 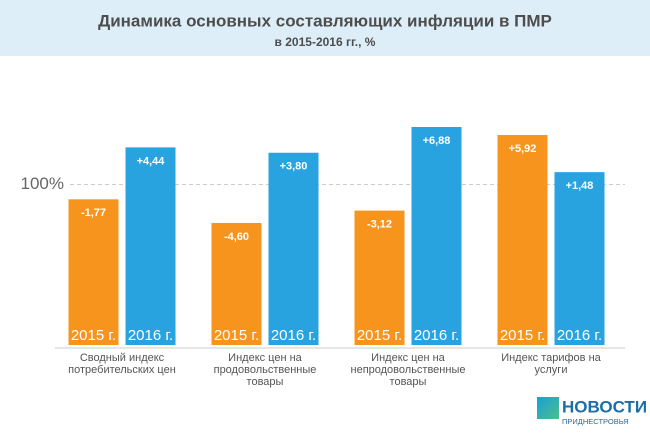 I want to click on value-label: +3,80, so click(x=294, y=167).